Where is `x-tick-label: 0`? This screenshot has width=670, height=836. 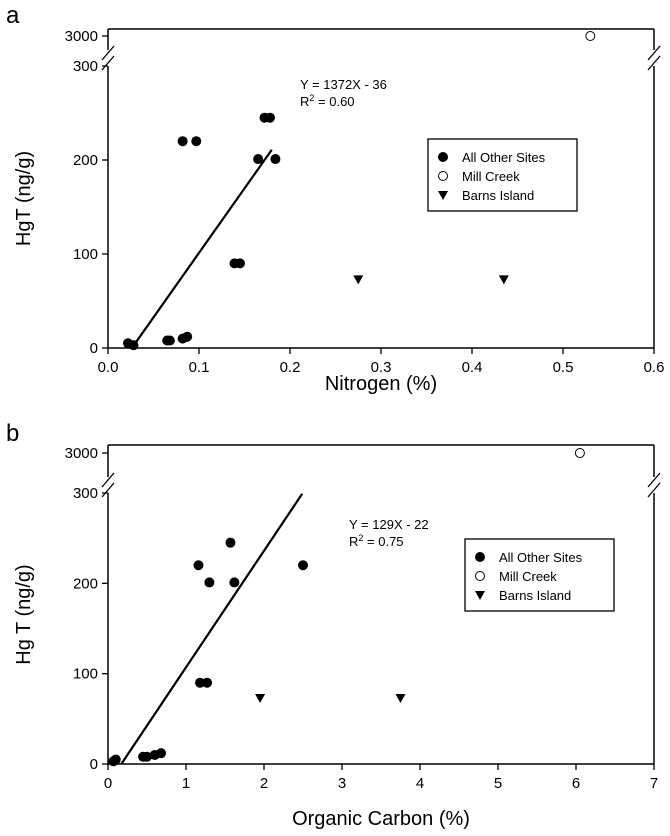 x-tick-label: 0 is located at coordinates (108, 783).